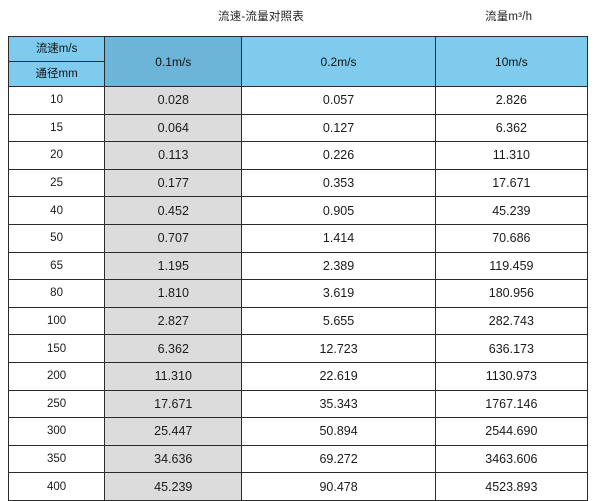 Image resolution: width=600 pixels, height=501 pixels. I want to click on table-row: 250 17.671 35.343 1767.146, so click(298, 404).